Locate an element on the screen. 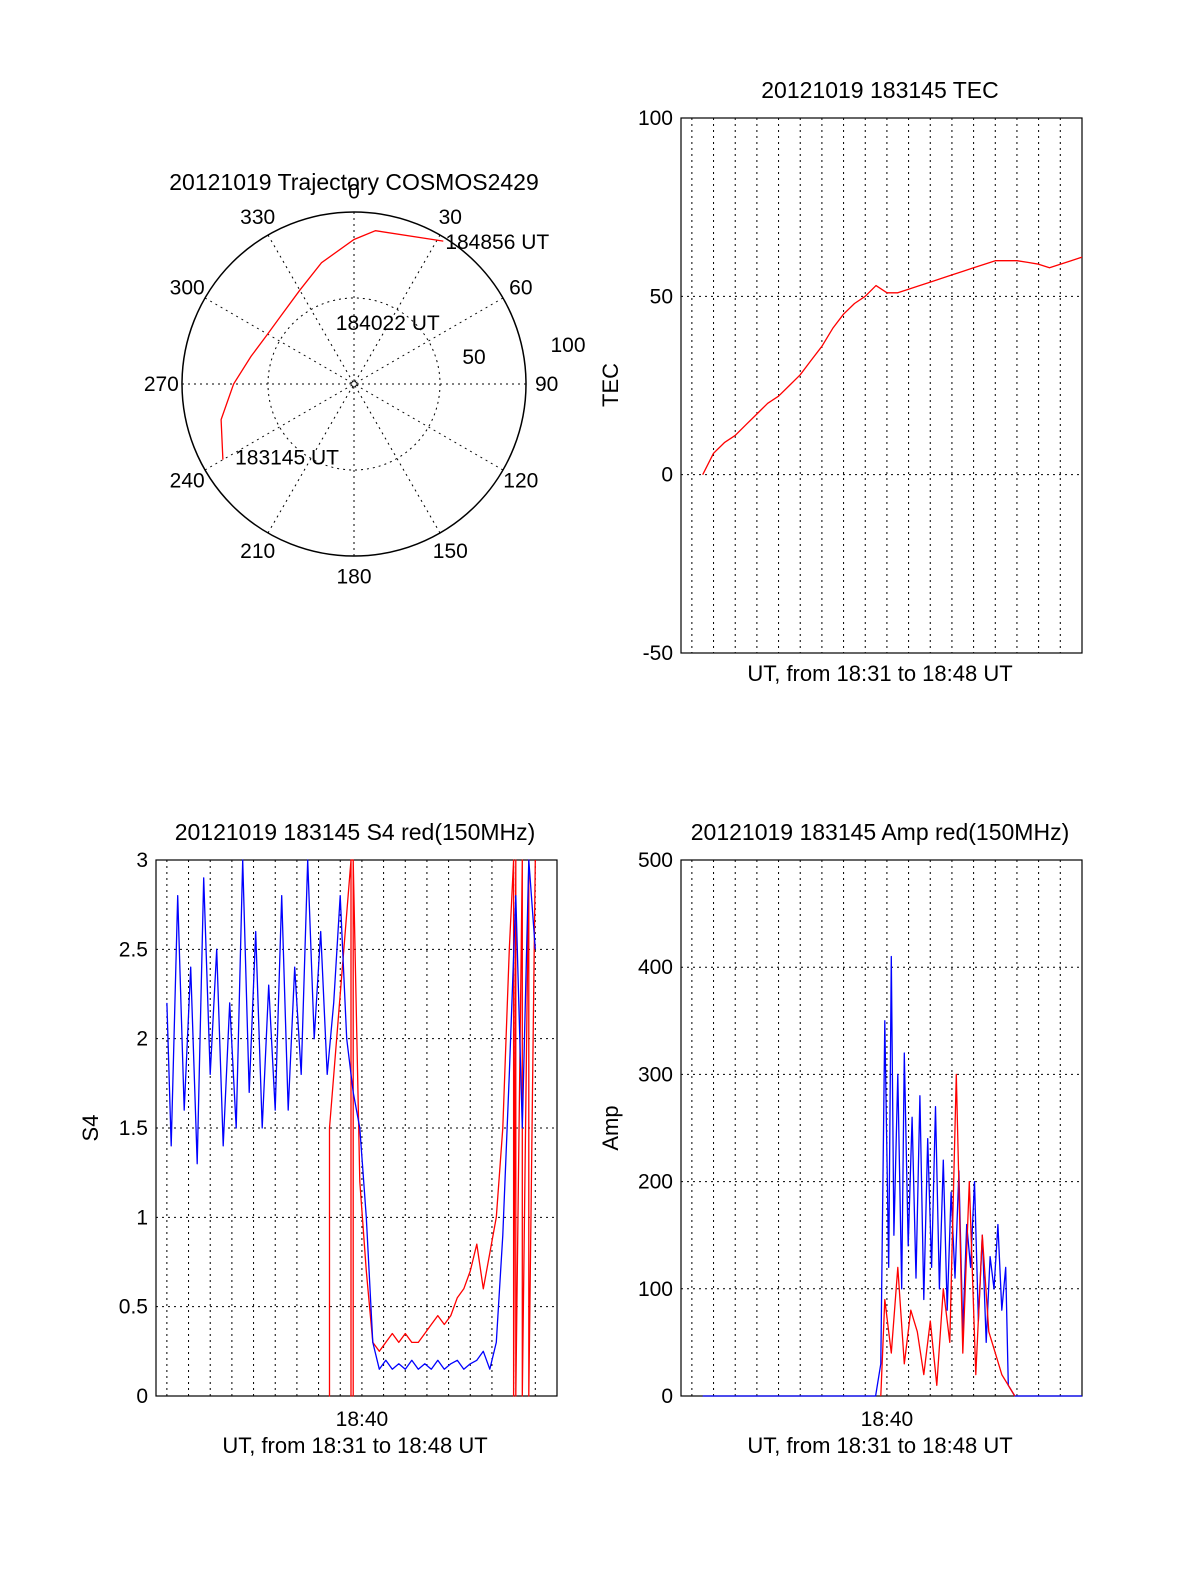 The width and height of the screenshot is (1200, 1575). polar-grid is located at coordinates (354, 384).